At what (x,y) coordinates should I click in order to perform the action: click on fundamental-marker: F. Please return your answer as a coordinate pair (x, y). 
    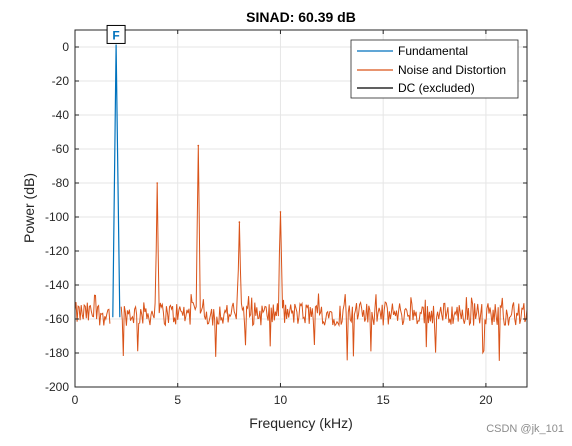
    Looking at the image, I should click on (116, 34).